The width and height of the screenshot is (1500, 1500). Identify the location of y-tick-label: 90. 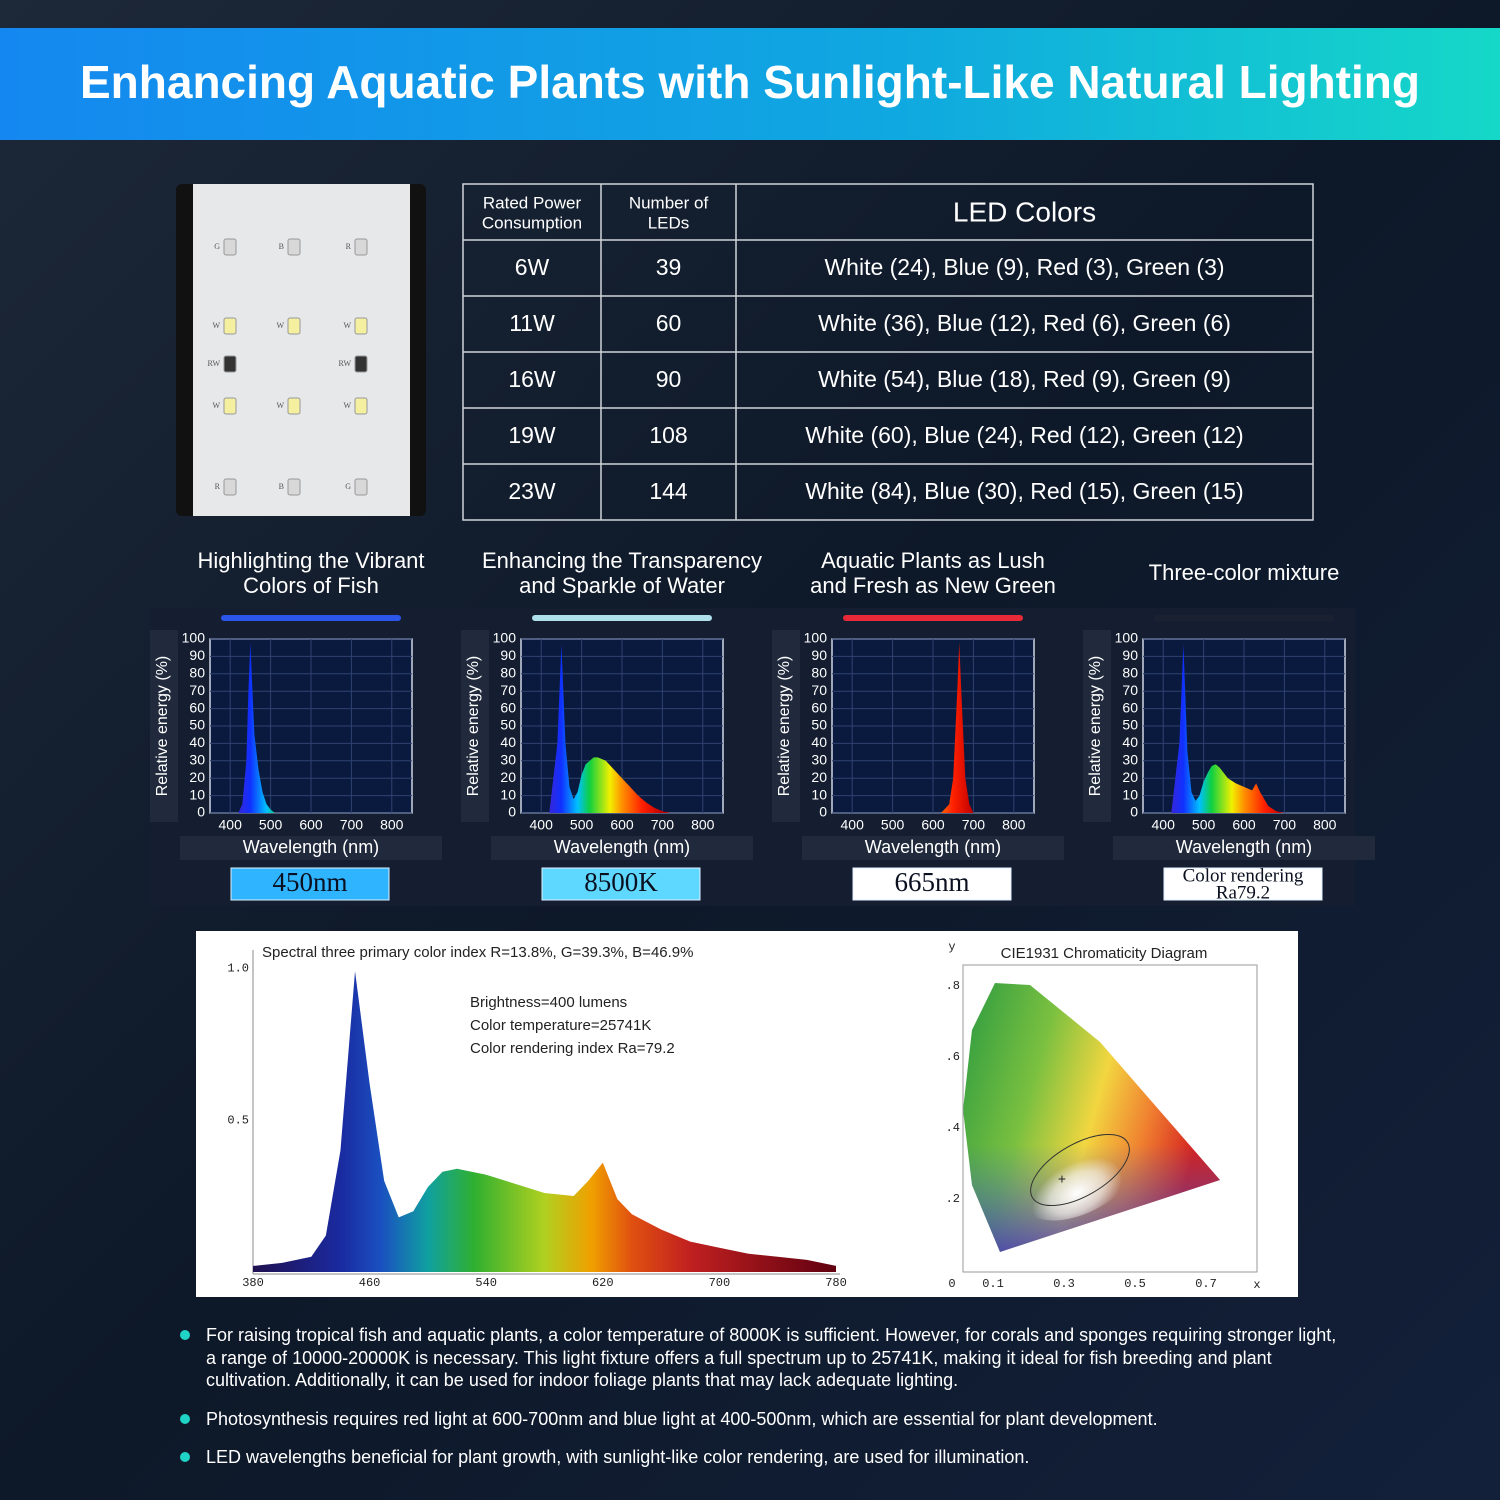
(819, 655).